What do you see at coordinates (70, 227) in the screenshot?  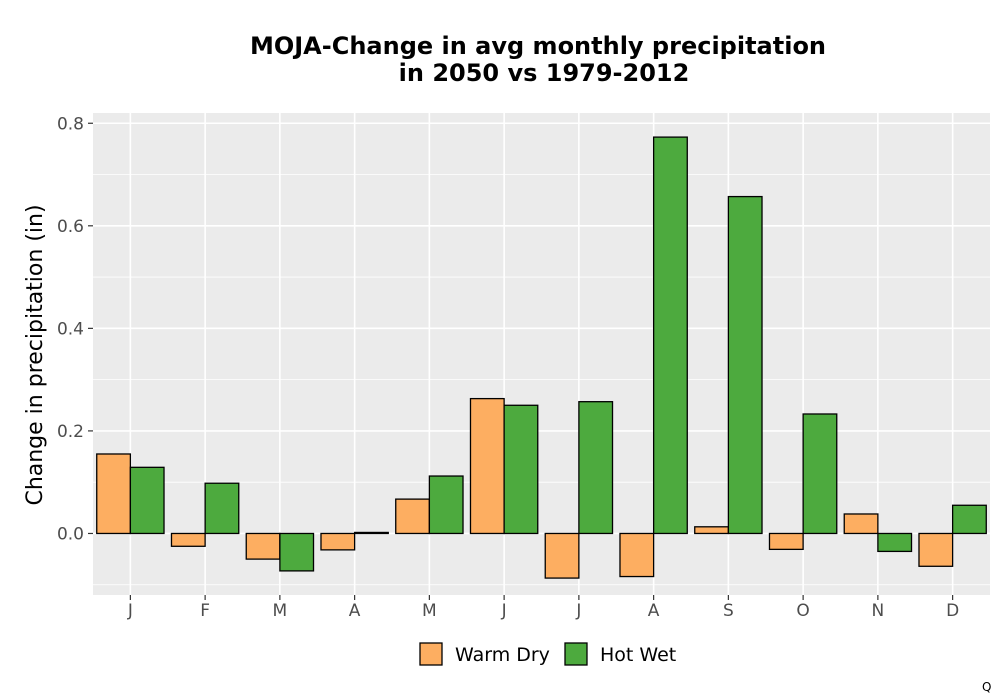 I see `y-tick-label: 0.6` at bounding box center [70, 227].